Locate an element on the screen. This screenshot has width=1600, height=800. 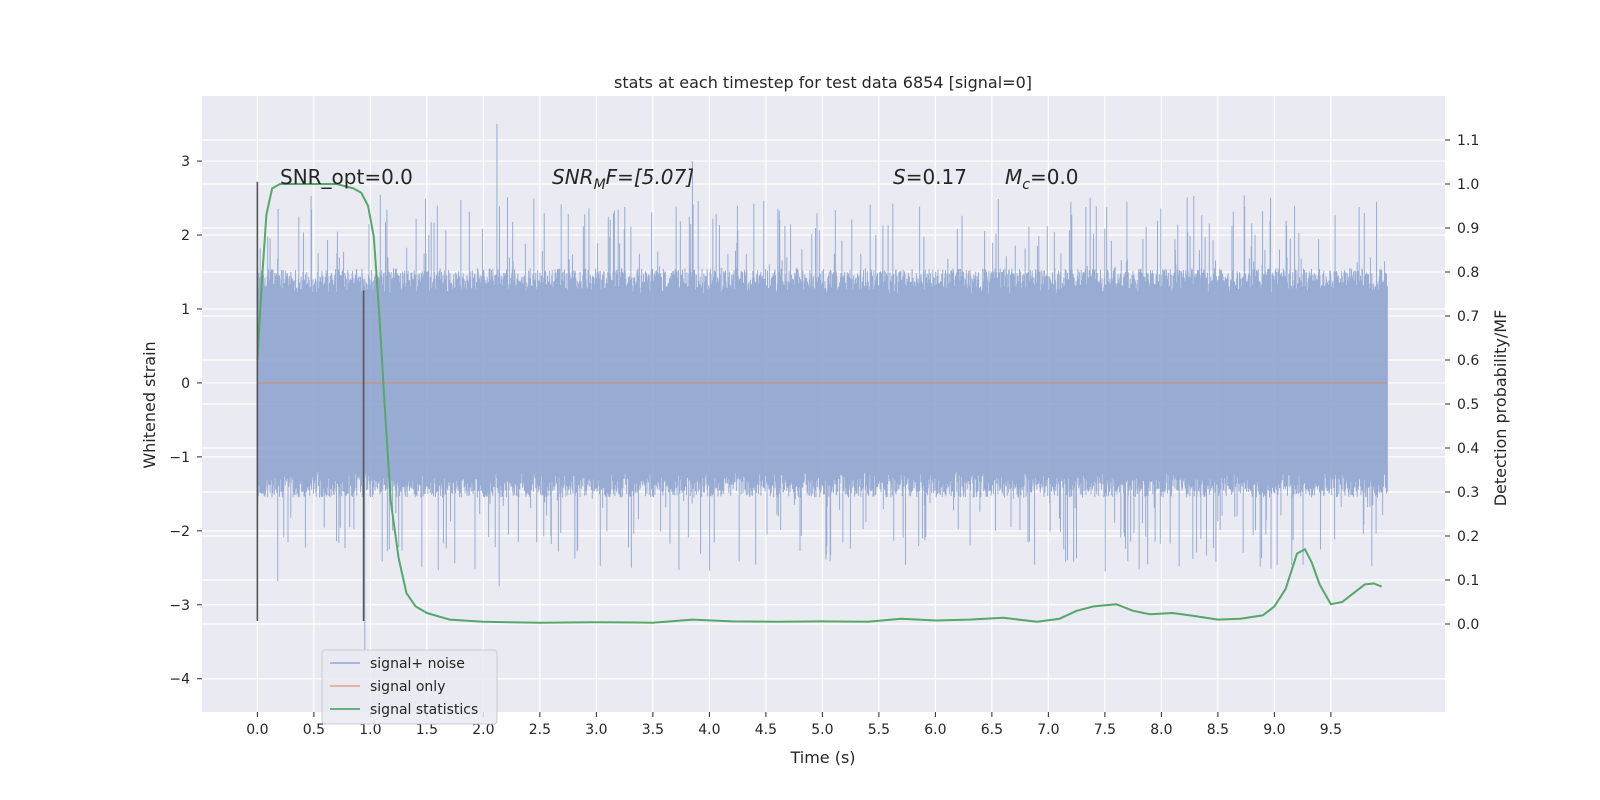
y-right-tick-label: 0.4 is located at coordinates (1468, 449).